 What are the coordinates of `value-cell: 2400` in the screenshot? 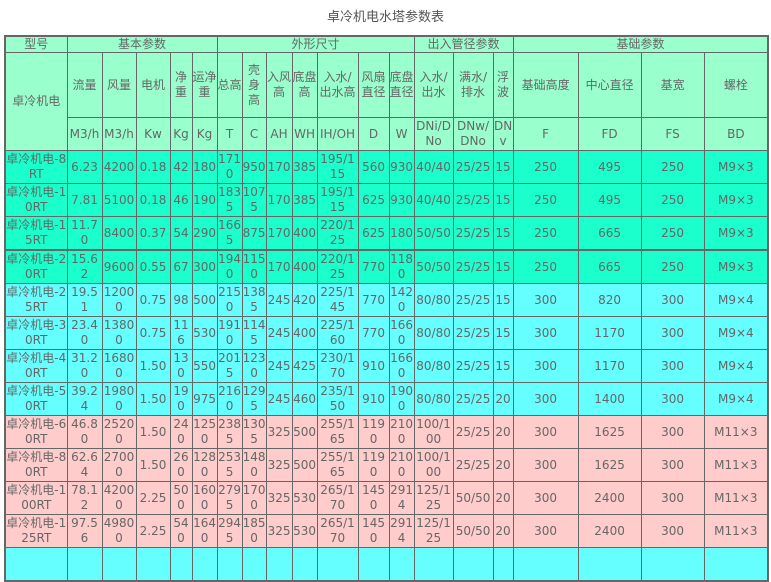 It's located at (609, 531).